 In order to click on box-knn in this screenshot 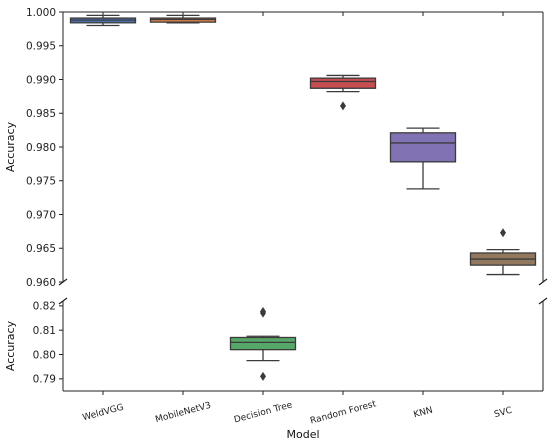, I will do `click(423, 158)`.